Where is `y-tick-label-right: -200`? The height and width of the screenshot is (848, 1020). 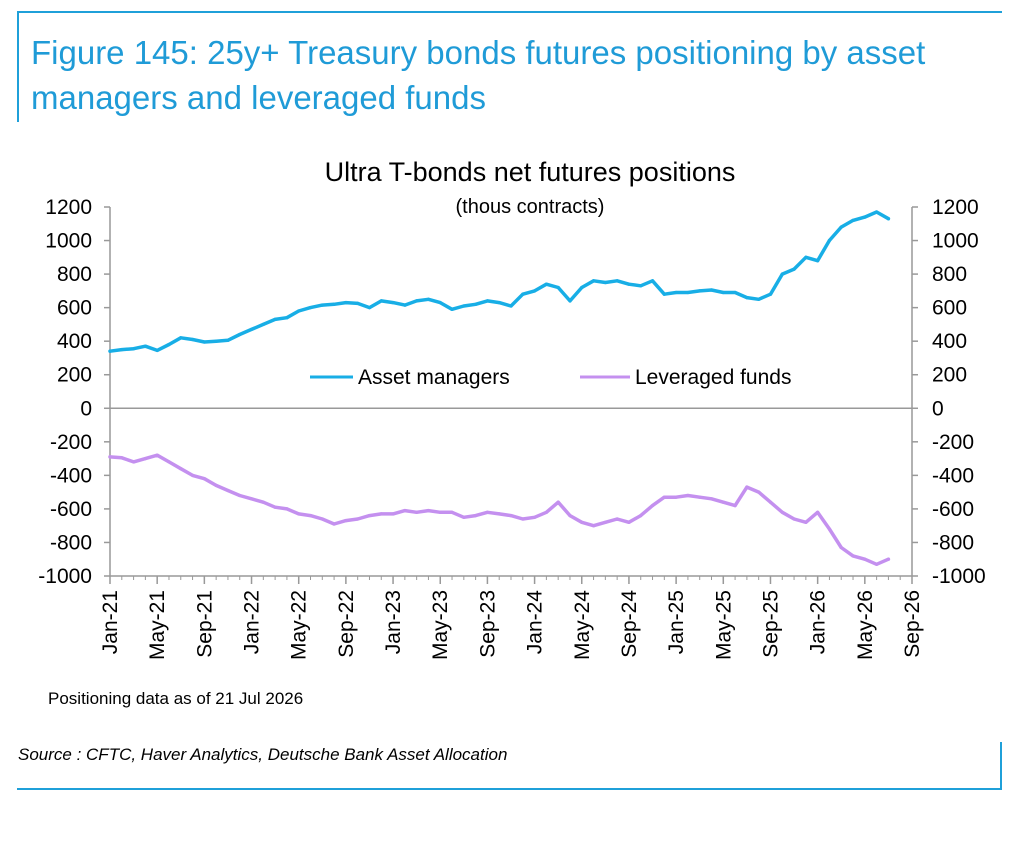 y-tick-label-right: -200 is located at coordinates (953, 442).